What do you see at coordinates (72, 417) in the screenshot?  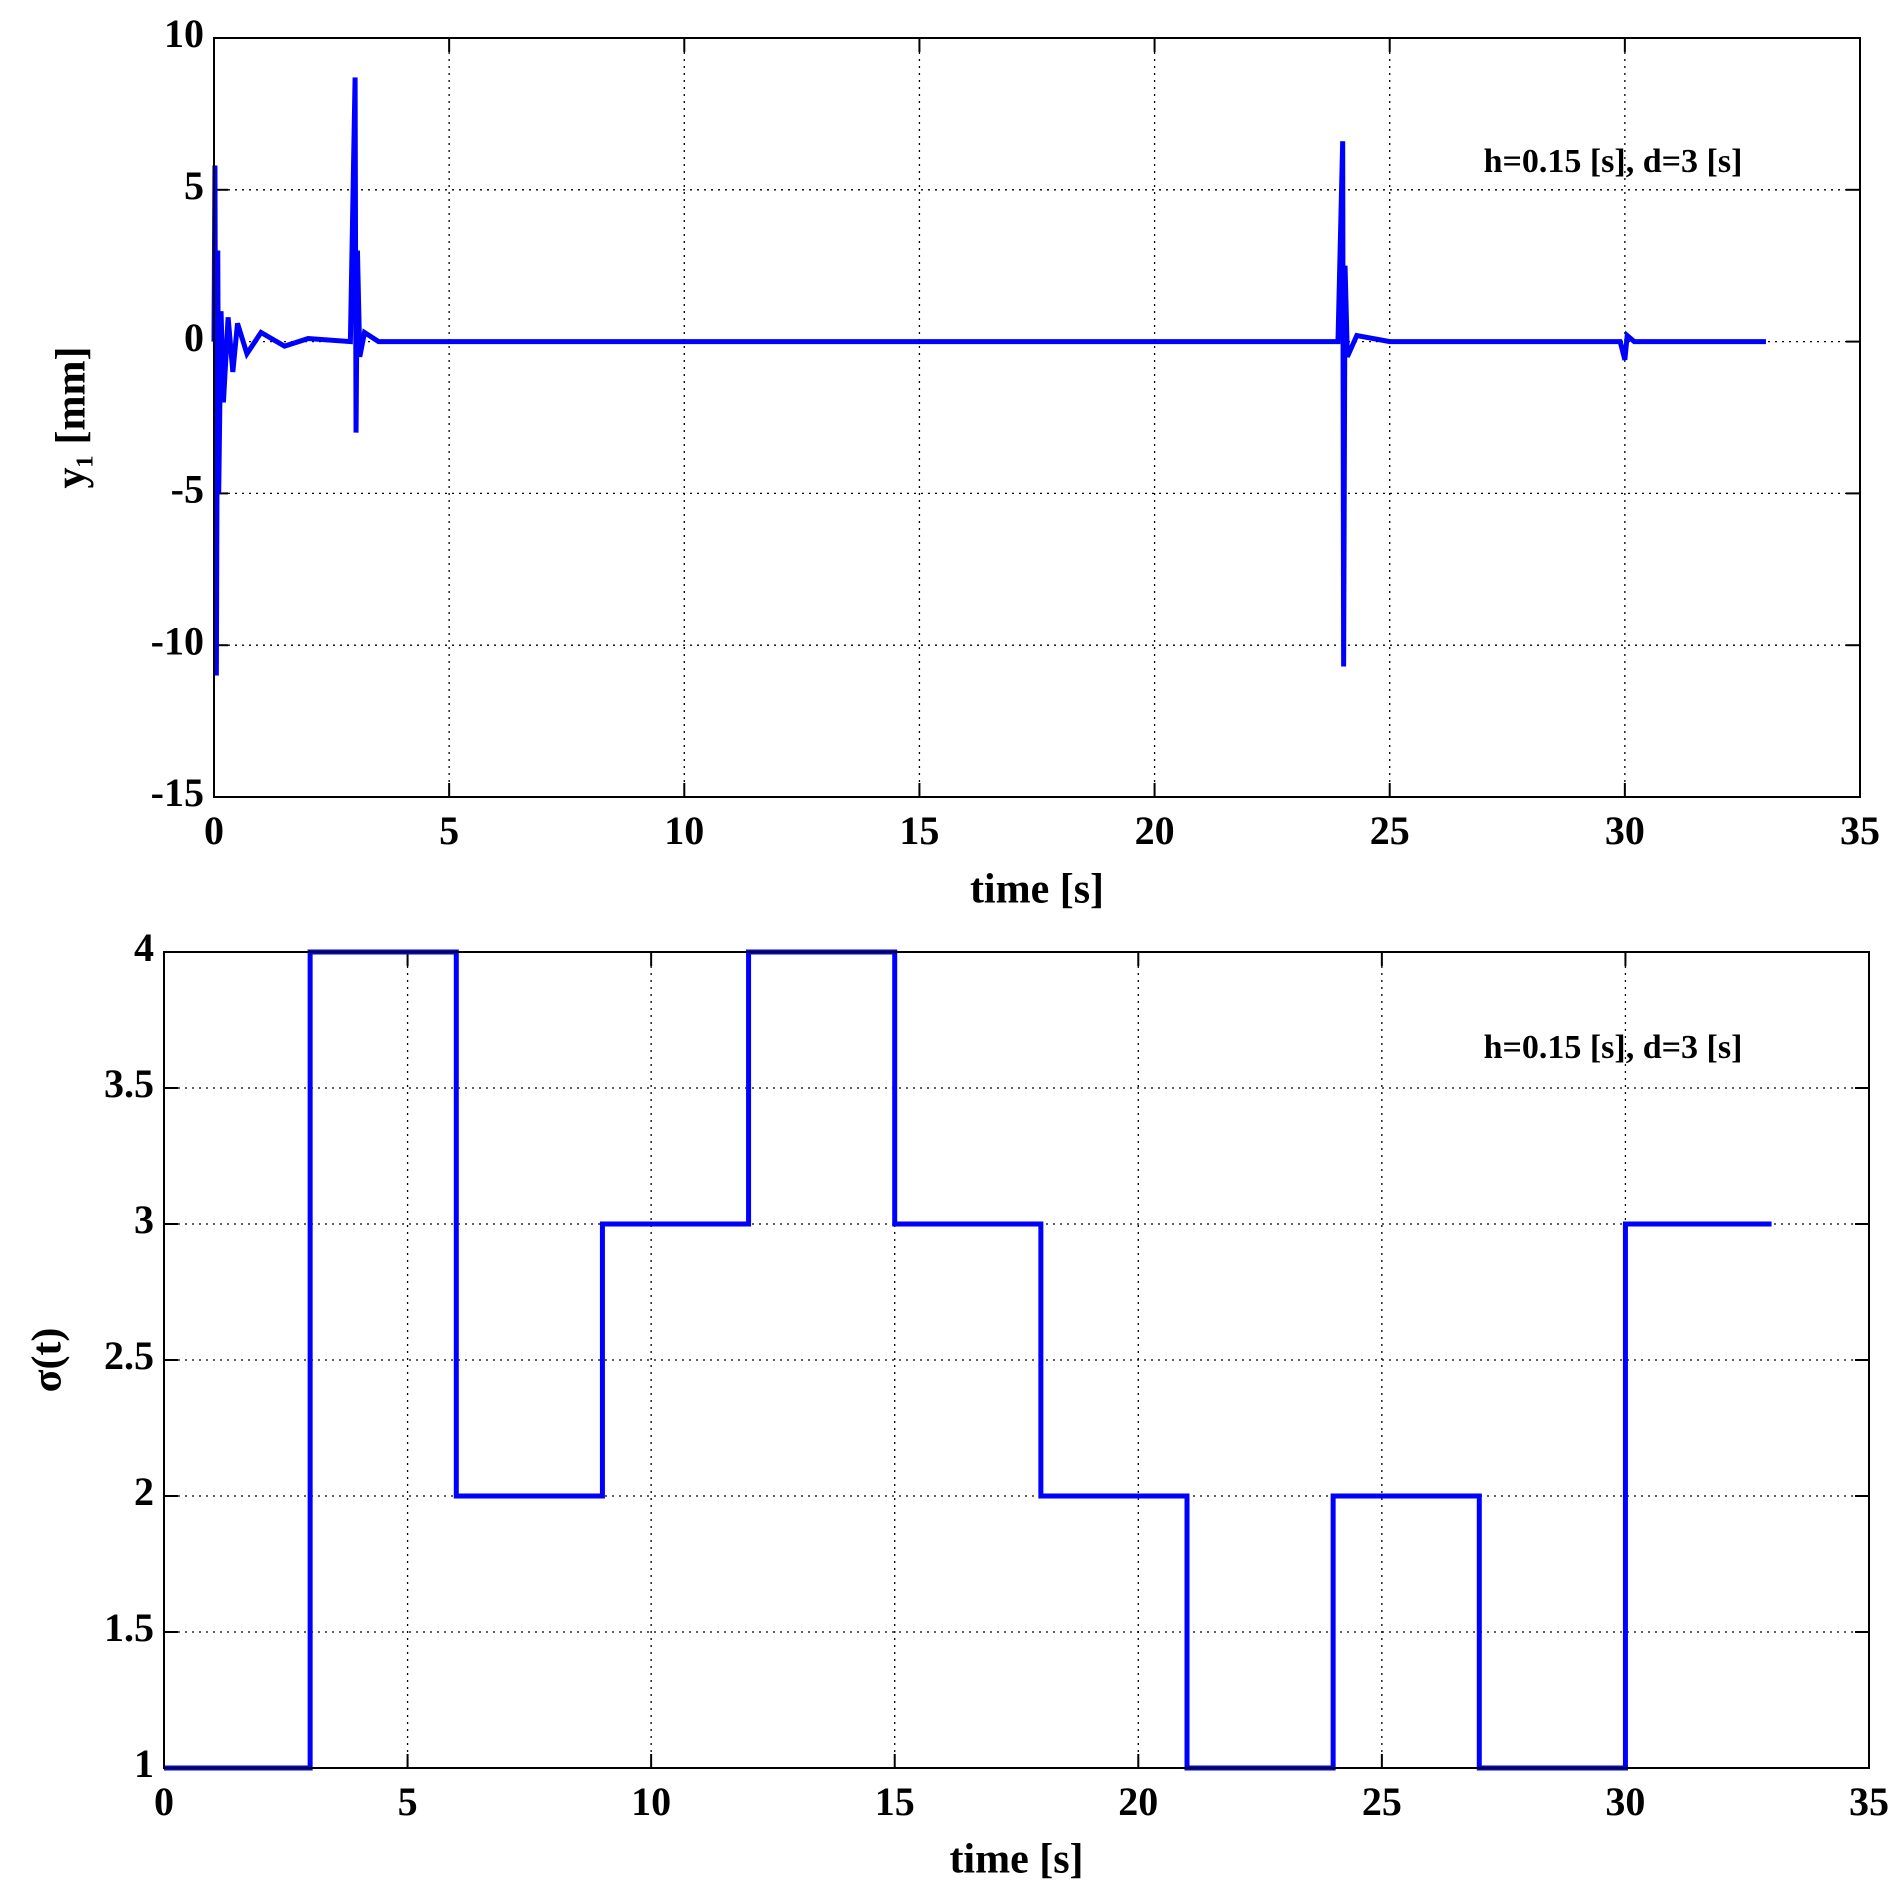 I see `y-axis-label: y₁ [mm]` at bounding box center [72, 417].